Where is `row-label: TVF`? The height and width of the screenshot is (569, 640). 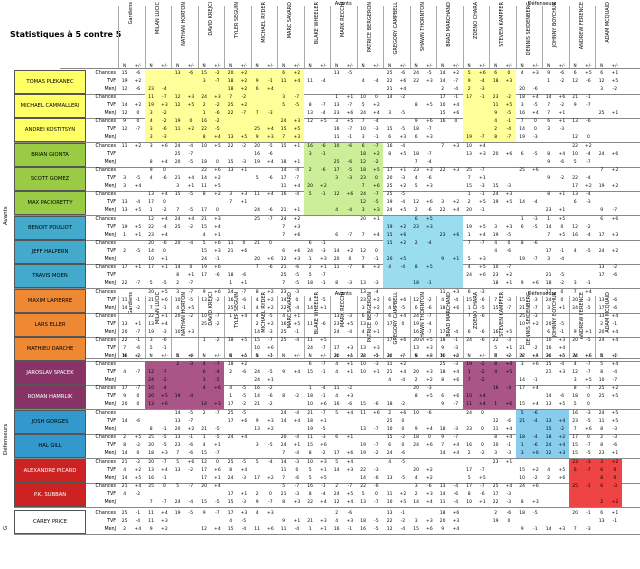 row-label: TVF is located at coordinates (111, 105).